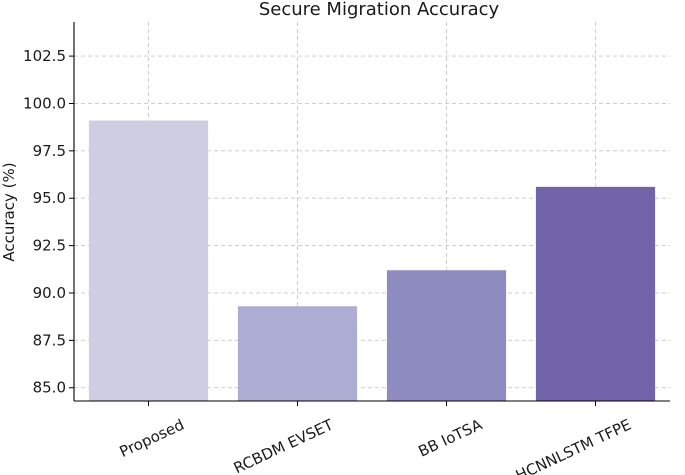  What do you see at coordinates (284, 445) in the screenshot?
I see `x-tick-label: RCBDM EVSET` at bounding box center [284, 445].